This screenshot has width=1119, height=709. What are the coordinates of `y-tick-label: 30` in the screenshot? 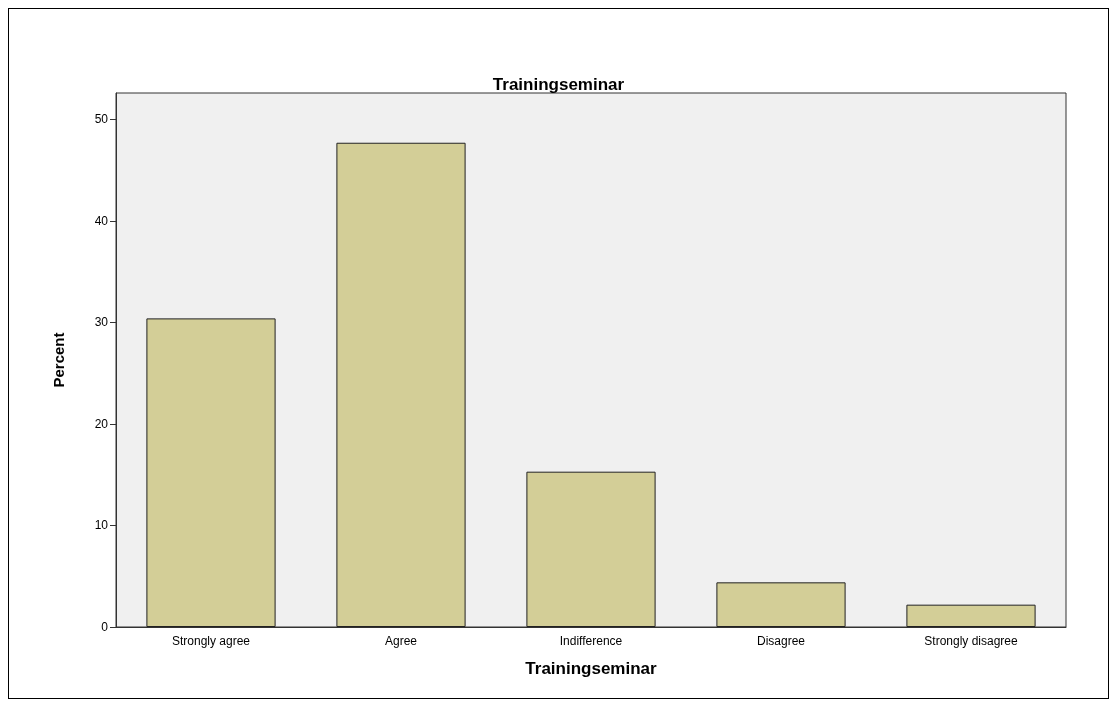 It's located at (101, 322).